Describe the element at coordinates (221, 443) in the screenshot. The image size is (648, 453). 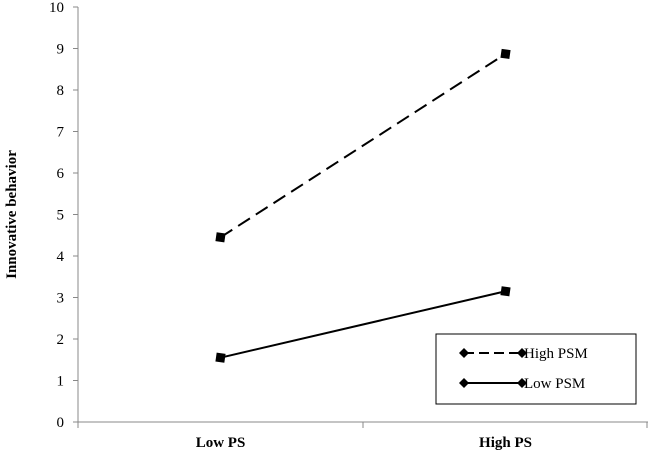
I see `x-category-label: Low PS` at that location.